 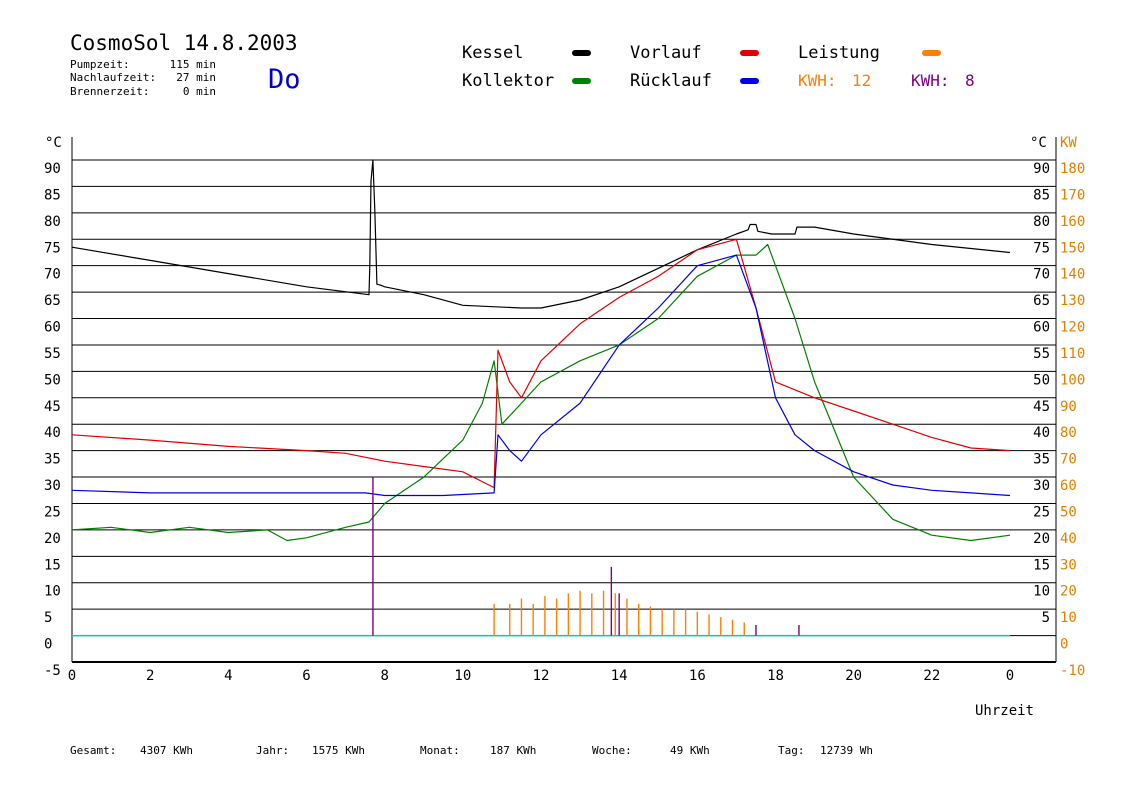 I want to click on x-tick-4: 8, so click(x=384, y=676).